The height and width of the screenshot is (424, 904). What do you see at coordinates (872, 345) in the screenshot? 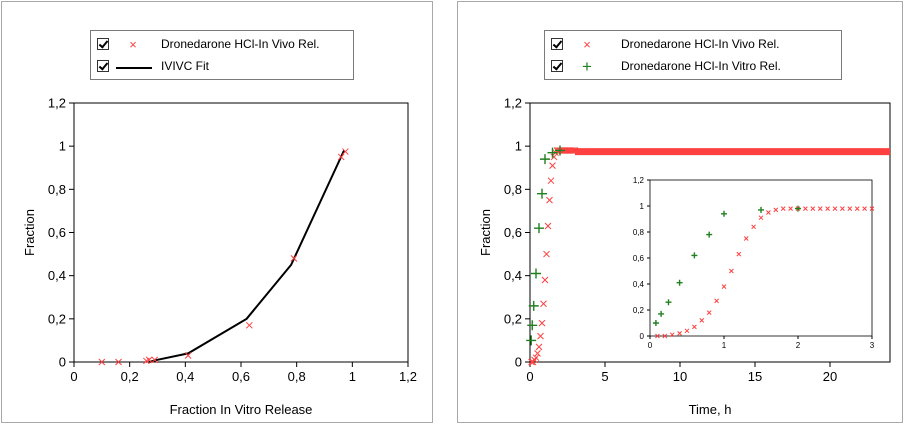
I see `inset-x-tick-label: 3` at bounding box center [872, 345].